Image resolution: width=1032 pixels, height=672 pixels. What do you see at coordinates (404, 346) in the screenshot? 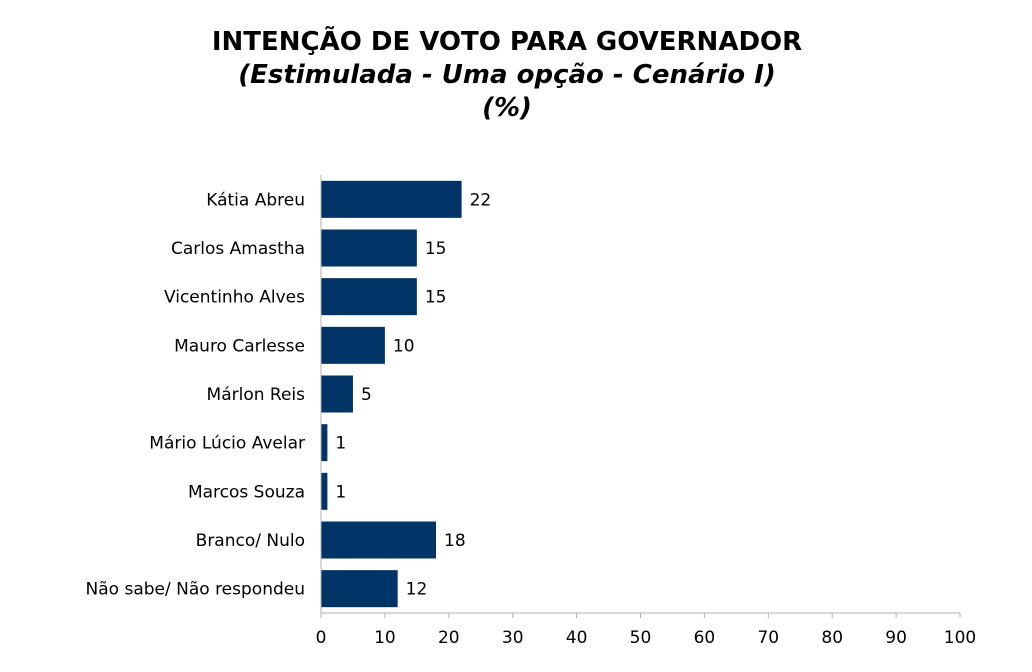
I see `data-label: 10` at bounding box center [404, 346].